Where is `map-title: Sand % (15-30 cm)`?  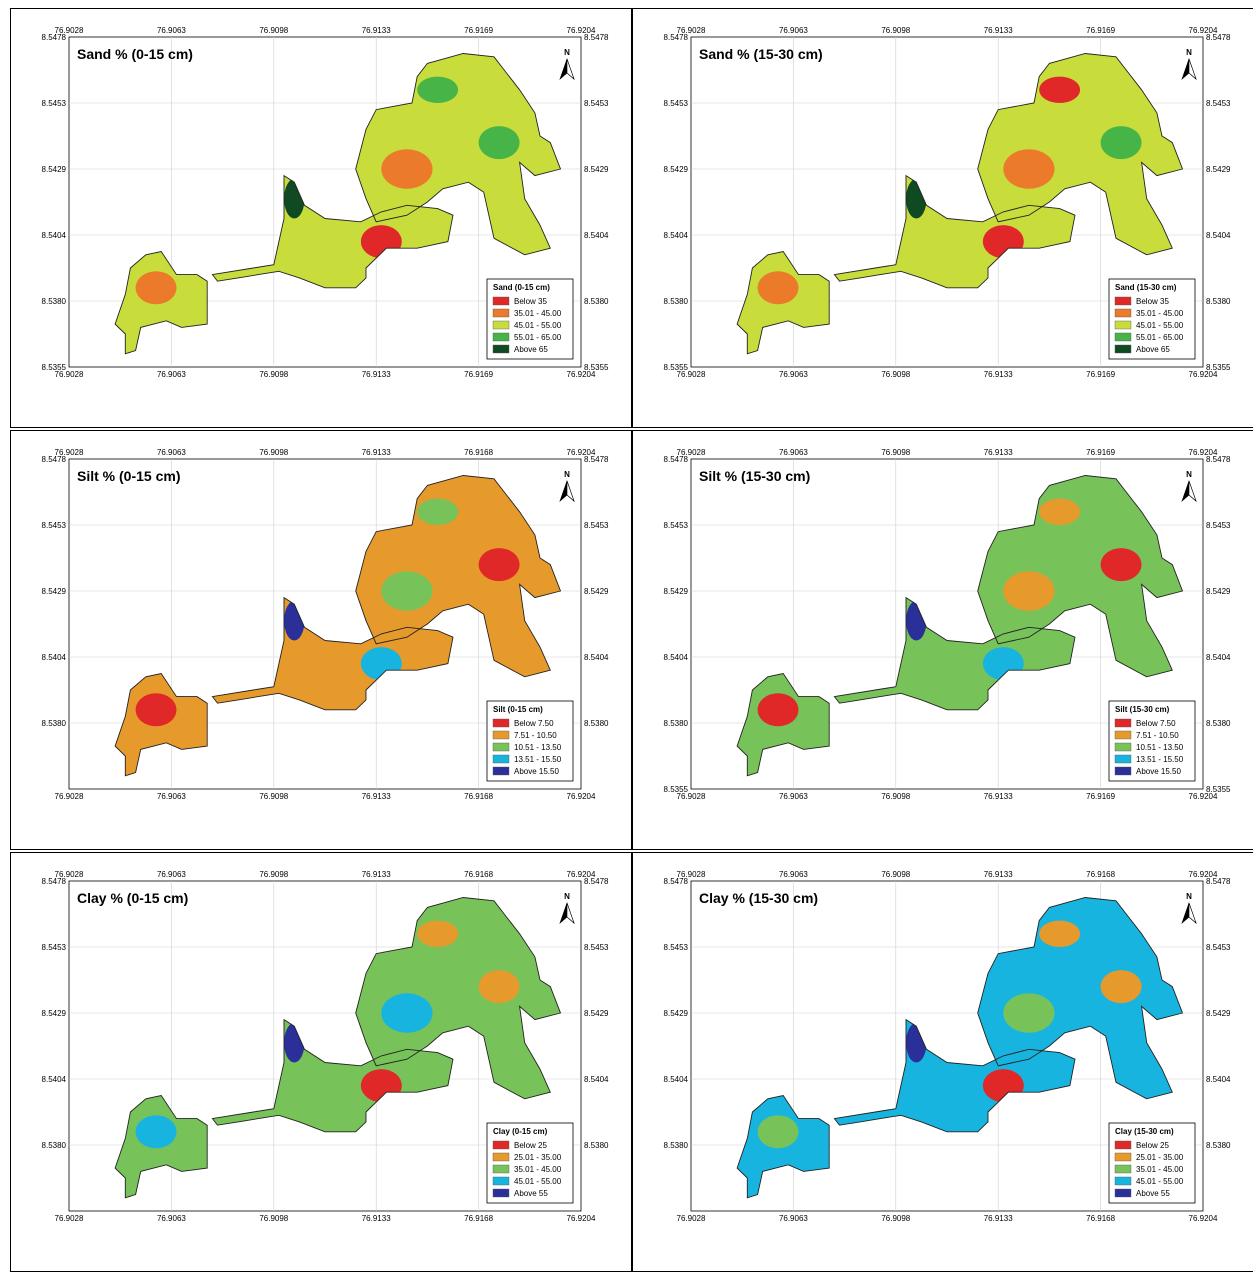 map-title: Sand % (15-30 cm) is located at coordinates (761, 54).